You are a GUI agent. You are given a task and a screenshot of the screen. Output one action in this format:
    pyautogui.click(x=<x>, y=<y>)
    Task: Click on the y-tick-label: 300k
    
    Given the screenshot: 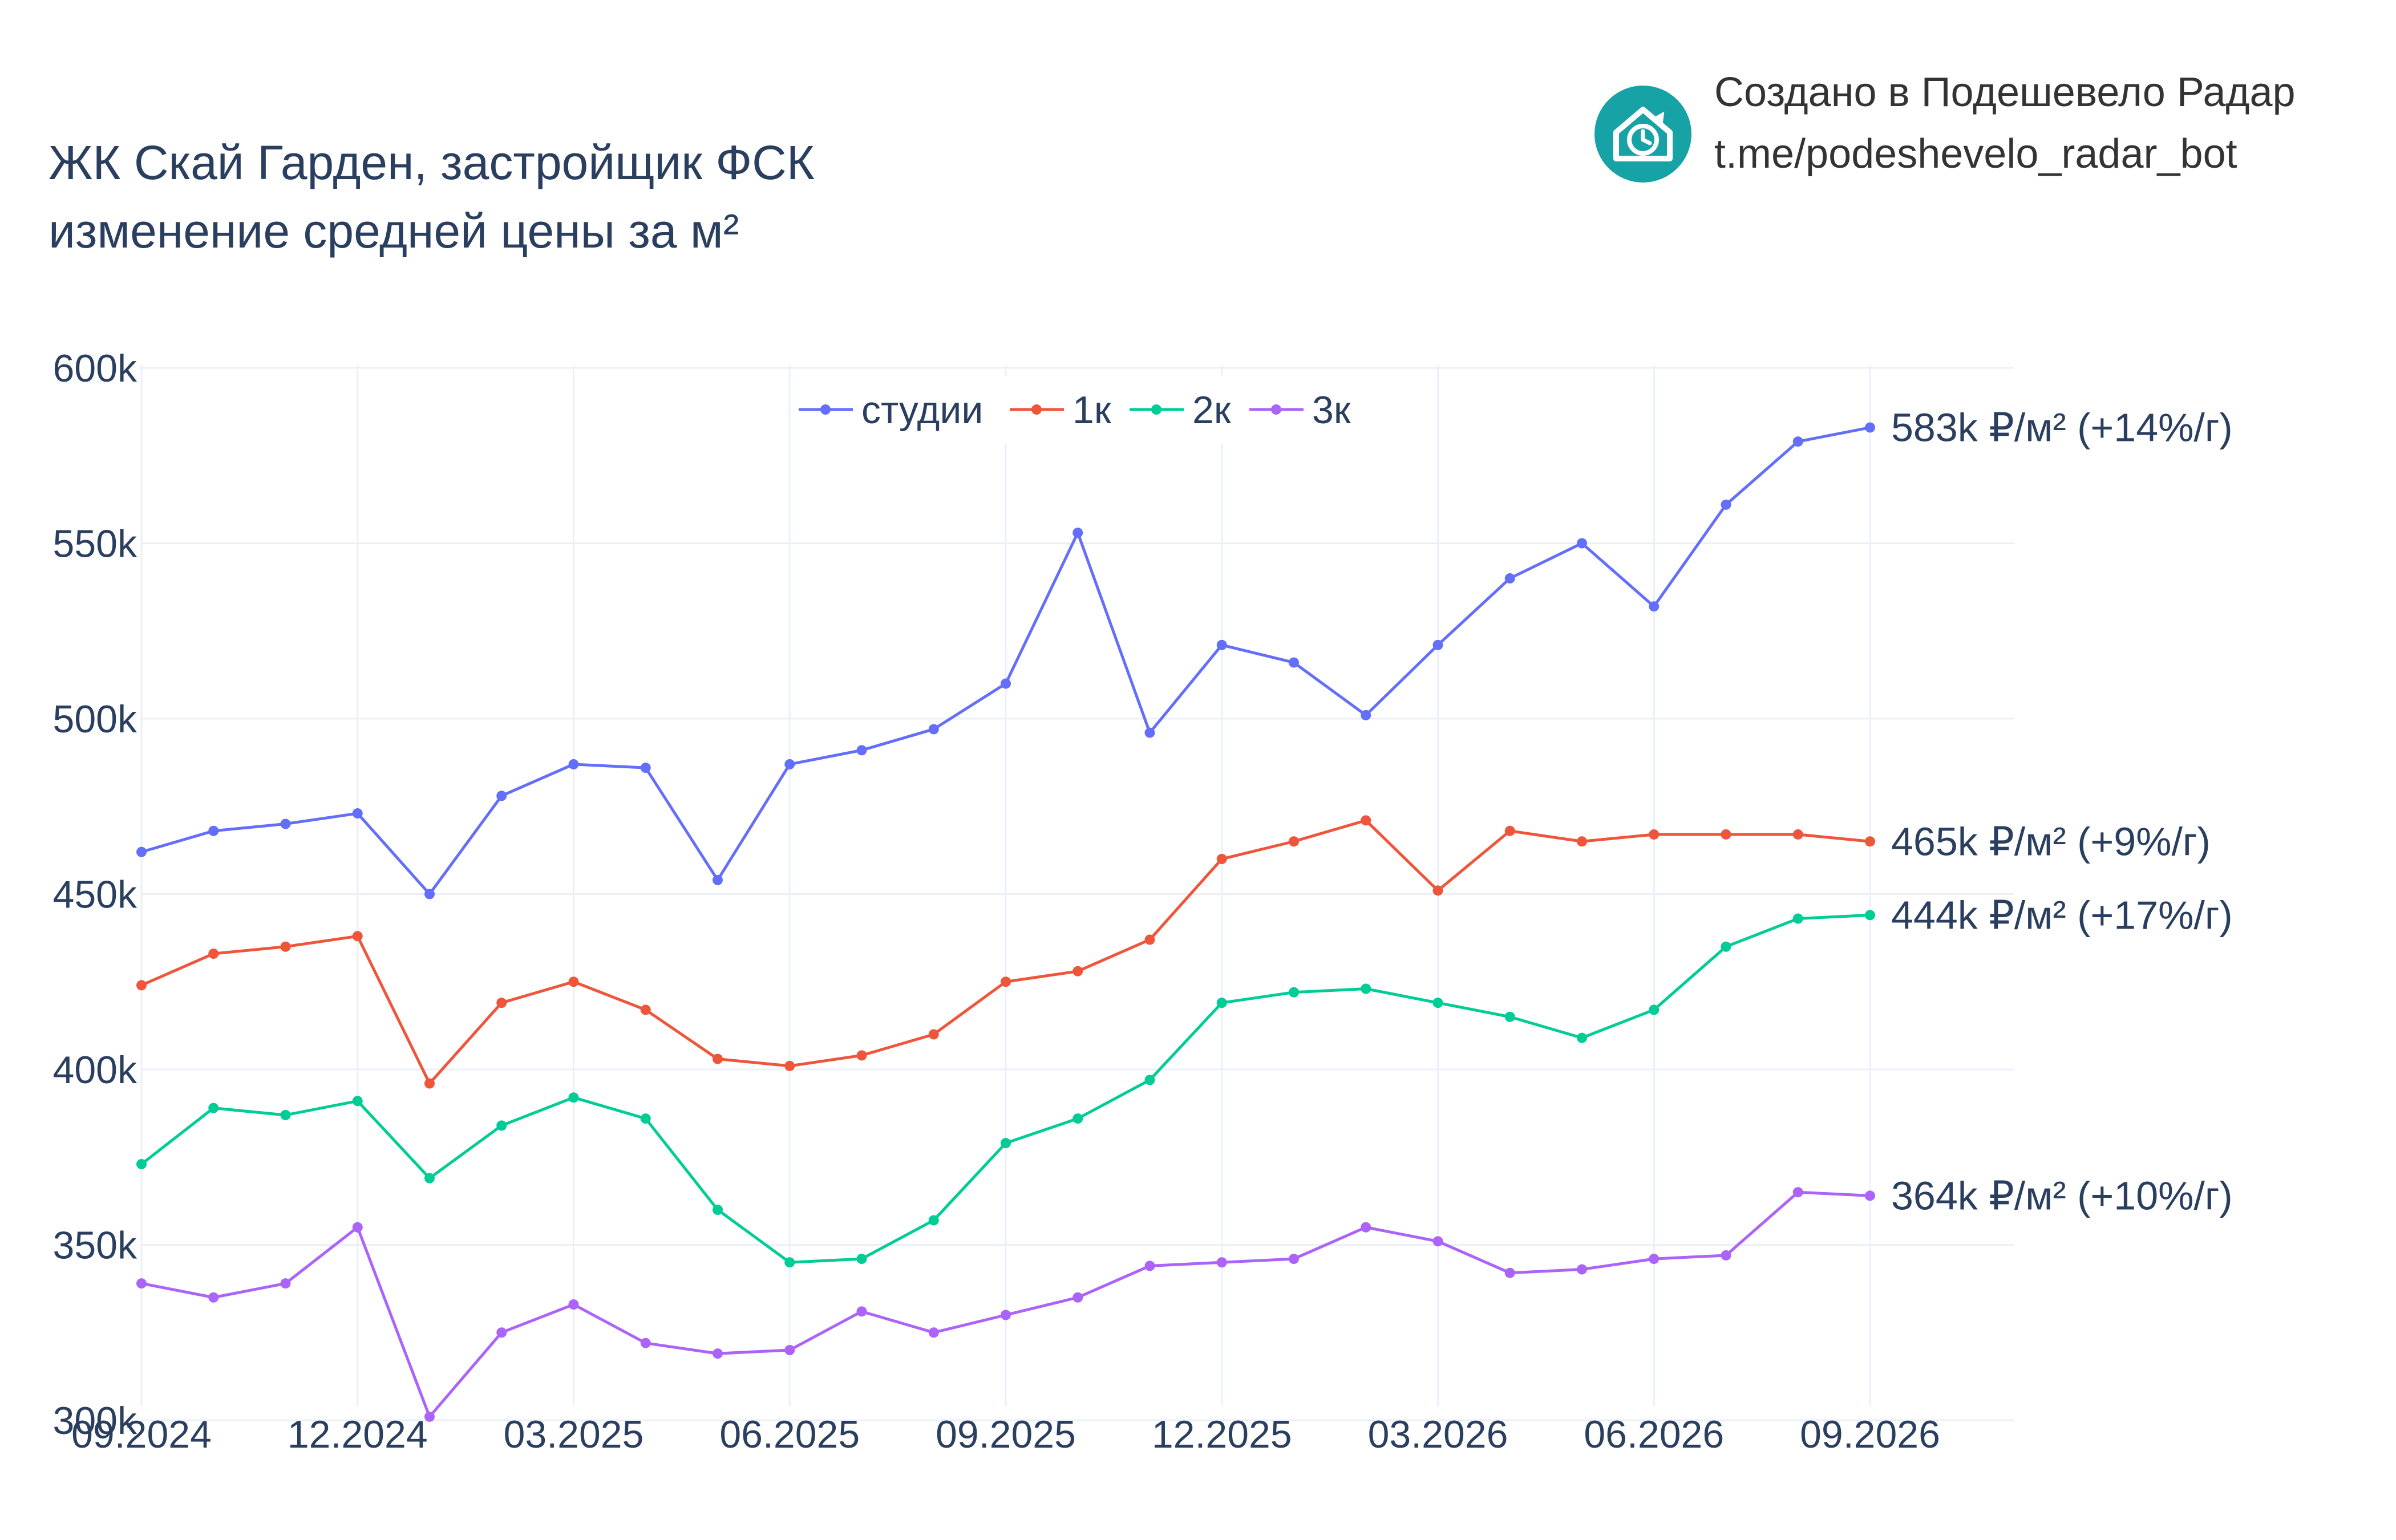 What is the action you would take?
    pyautogui.click(x=95, y=1420)
    